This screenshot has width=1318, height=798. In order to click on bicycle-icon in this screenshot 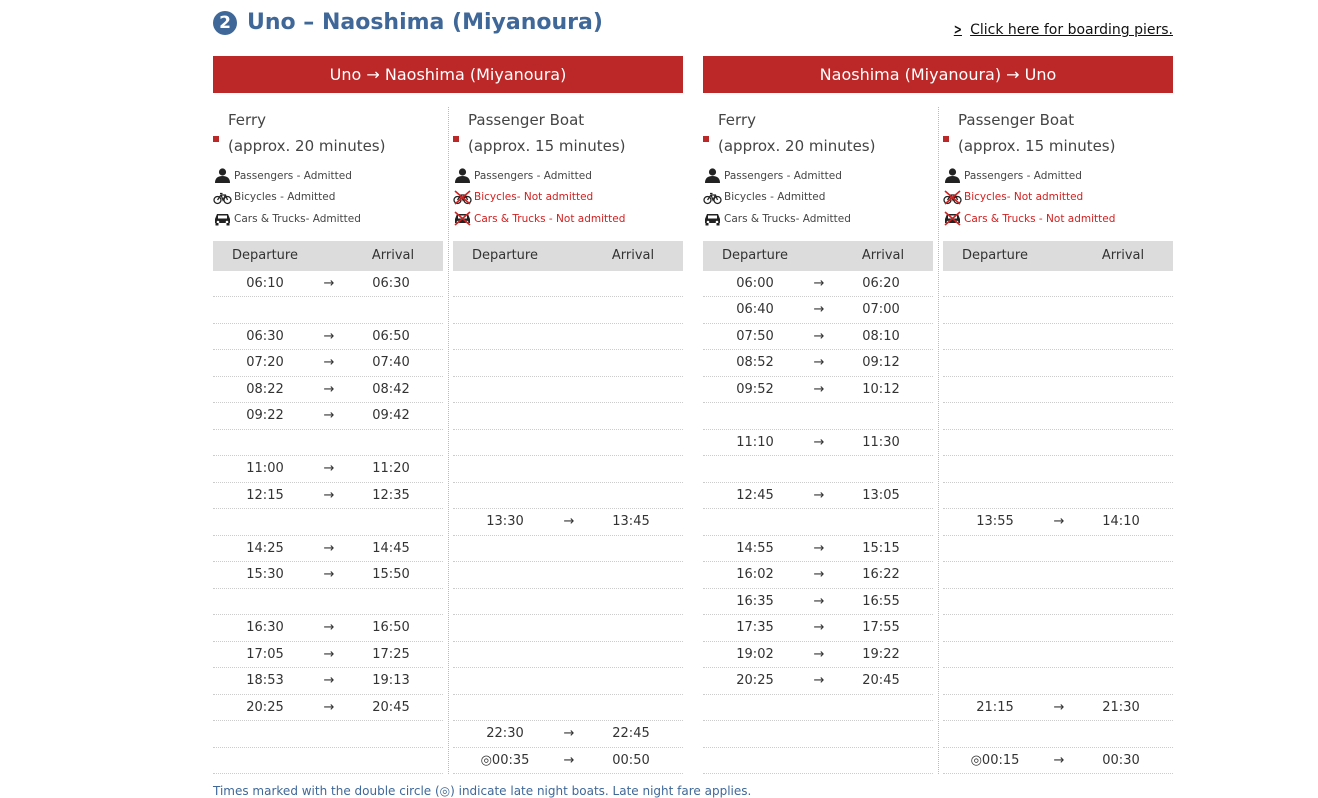, I will do `click(222, 197)`.